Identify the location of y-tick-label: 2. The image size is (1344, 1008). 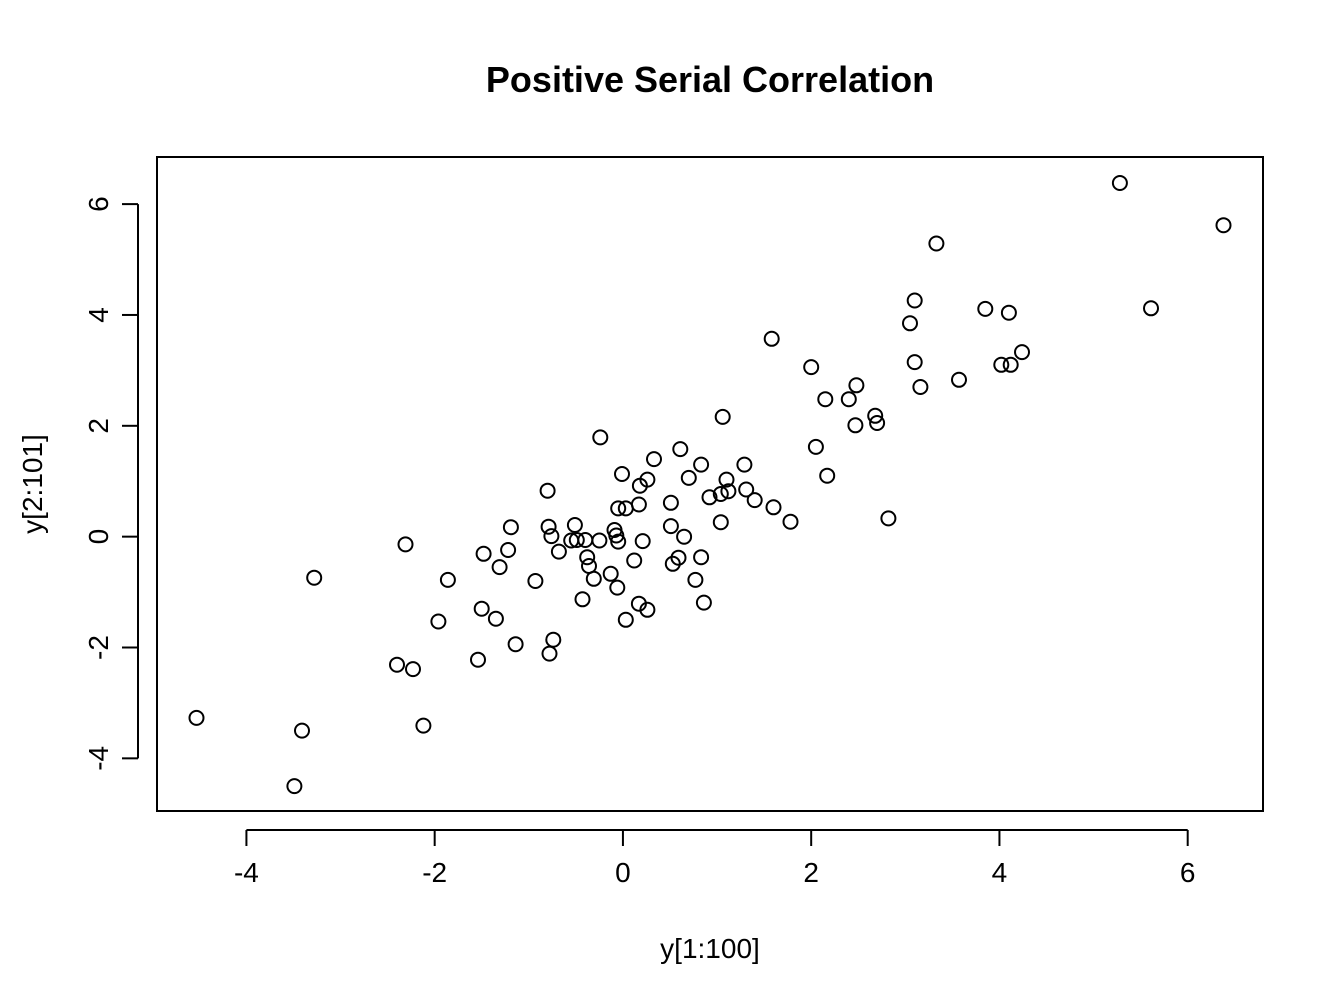
(98, 426).